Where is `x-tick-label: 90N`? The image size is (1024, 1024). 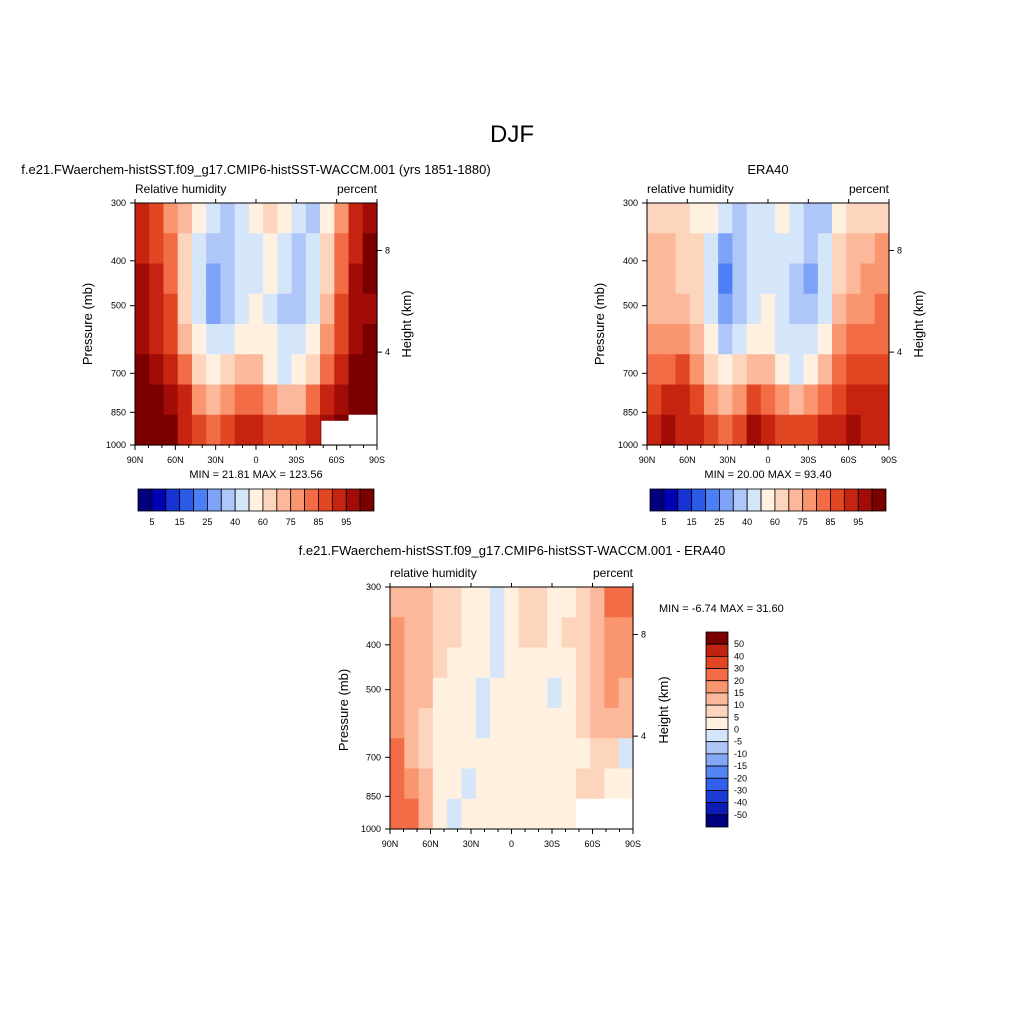
x-tick-label: 90N is located at coordinates (135, 460).